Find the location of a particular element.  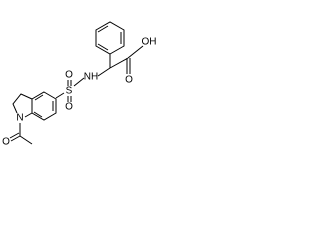

atom-label: N is located at coordinates (19, 118).